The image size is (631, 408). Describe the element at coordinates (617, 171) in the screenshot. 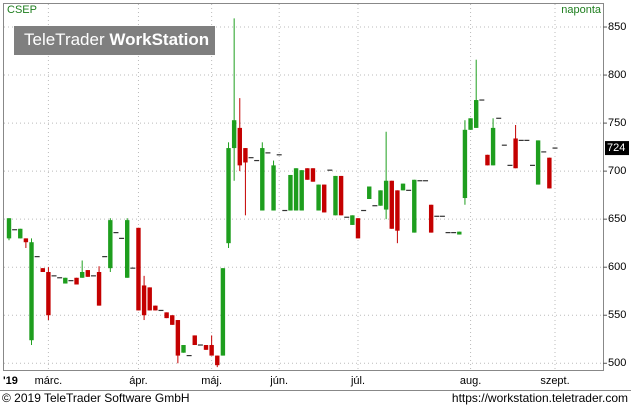

I see `y-tick-label: 700` at that location.